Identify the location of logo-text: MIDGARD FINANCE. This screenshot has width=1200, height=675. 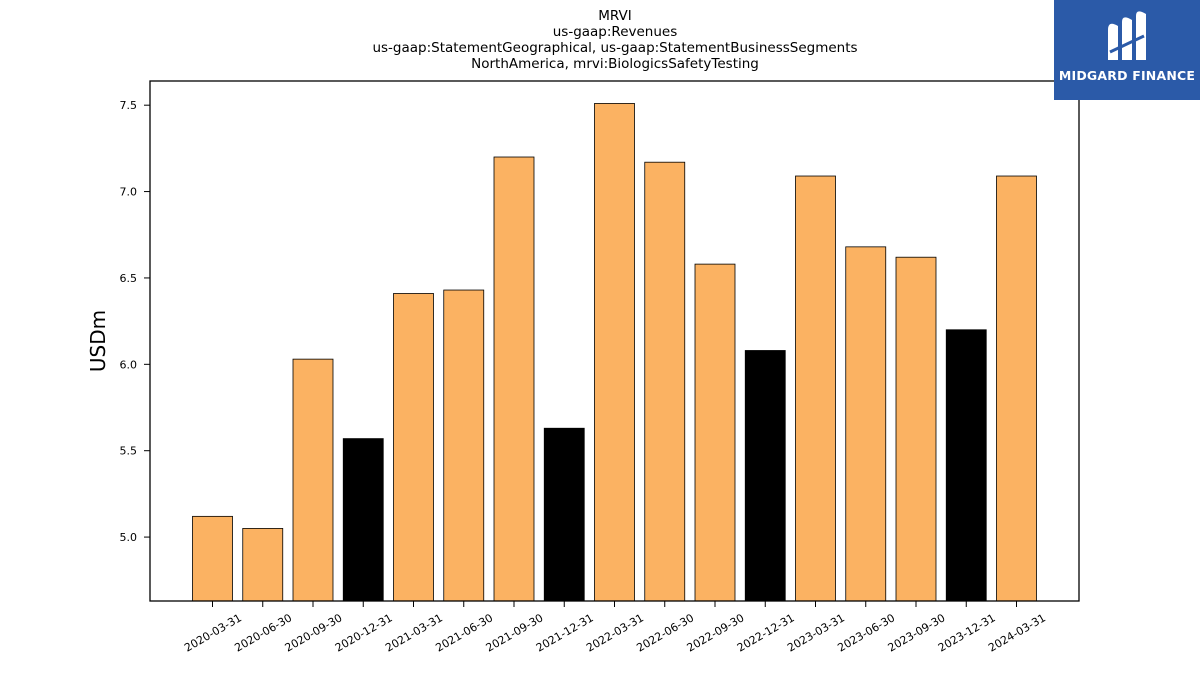
(1127, 75).